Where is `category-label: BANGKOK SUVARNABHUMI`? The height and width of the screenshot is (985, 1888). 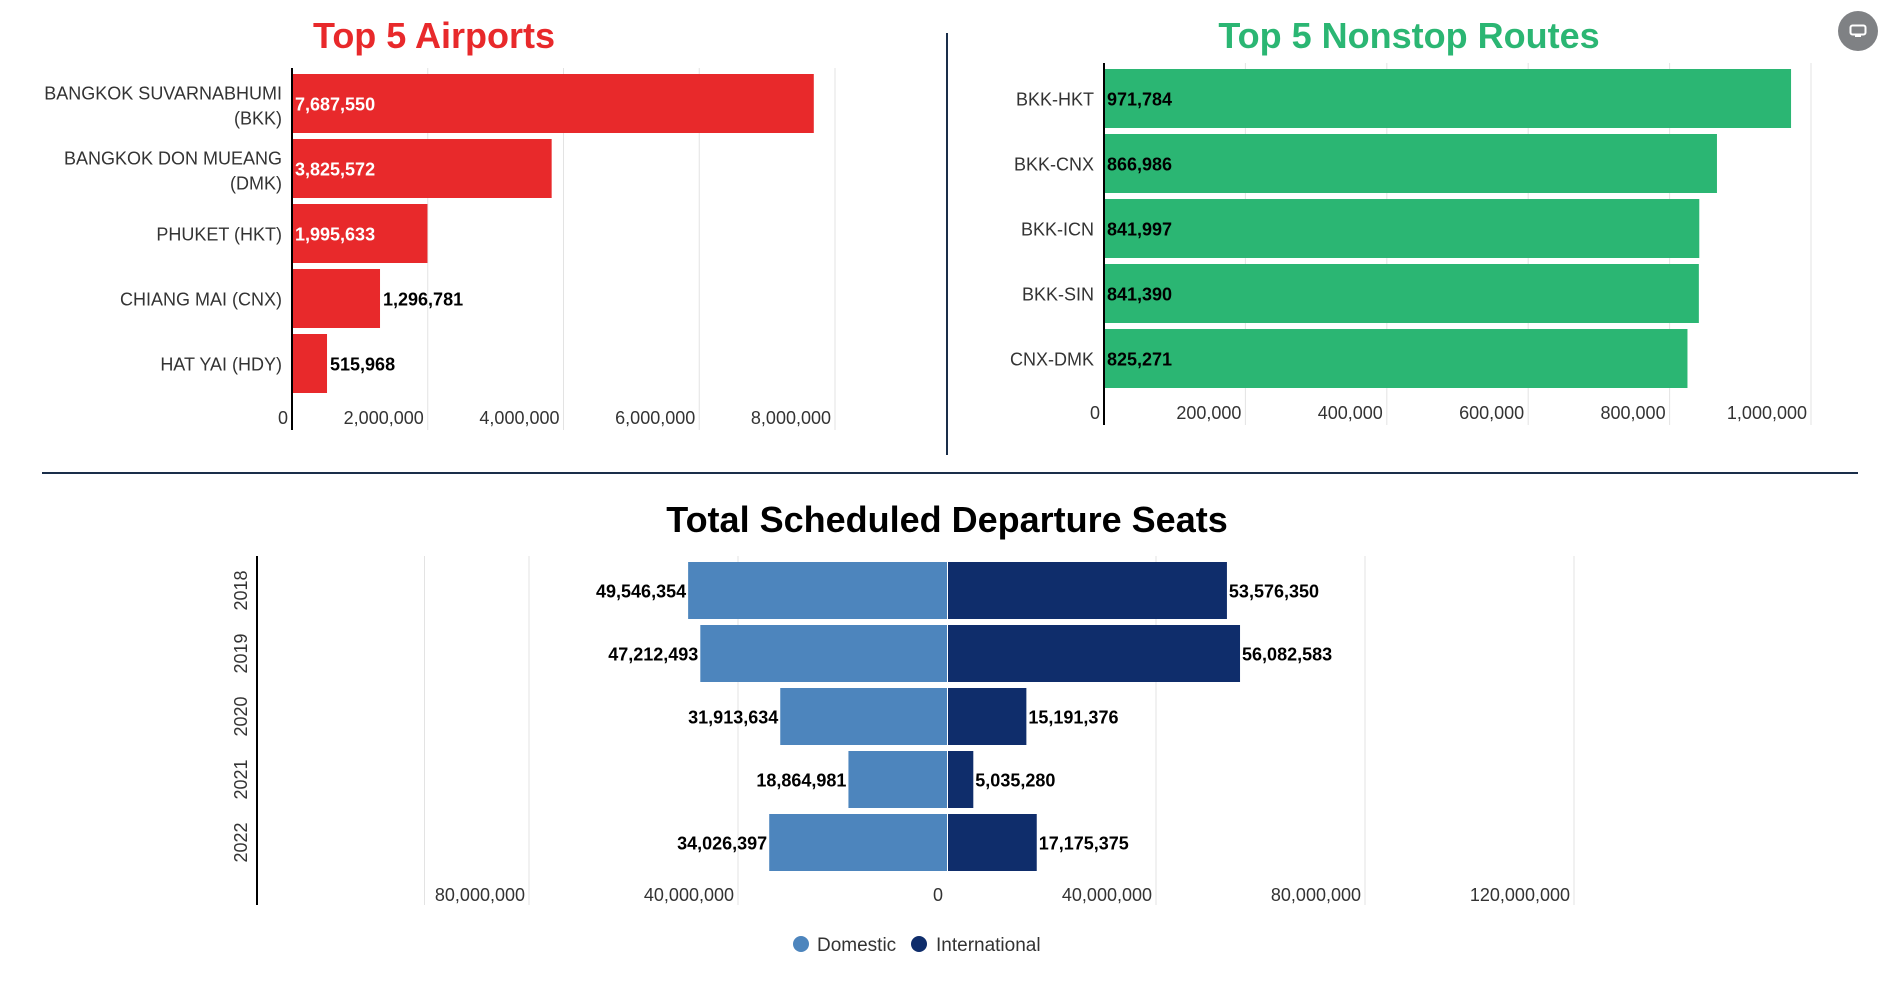 category-label: BANGKOK SUVARNABHUMI is located at coordinates (163, 94).